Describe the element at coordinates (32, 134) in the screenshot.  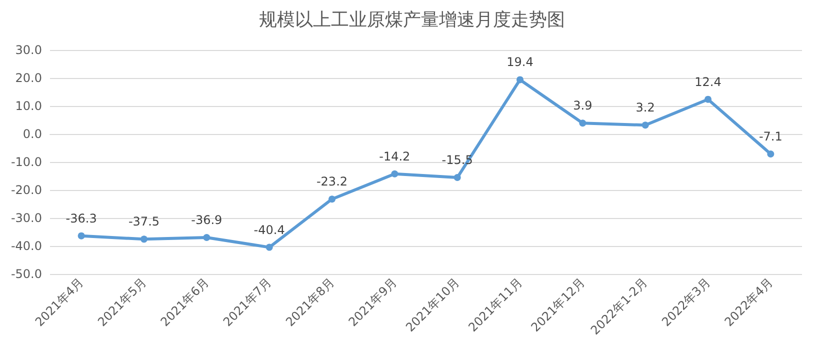
I see `y-tick-label: 0.0` at that location.